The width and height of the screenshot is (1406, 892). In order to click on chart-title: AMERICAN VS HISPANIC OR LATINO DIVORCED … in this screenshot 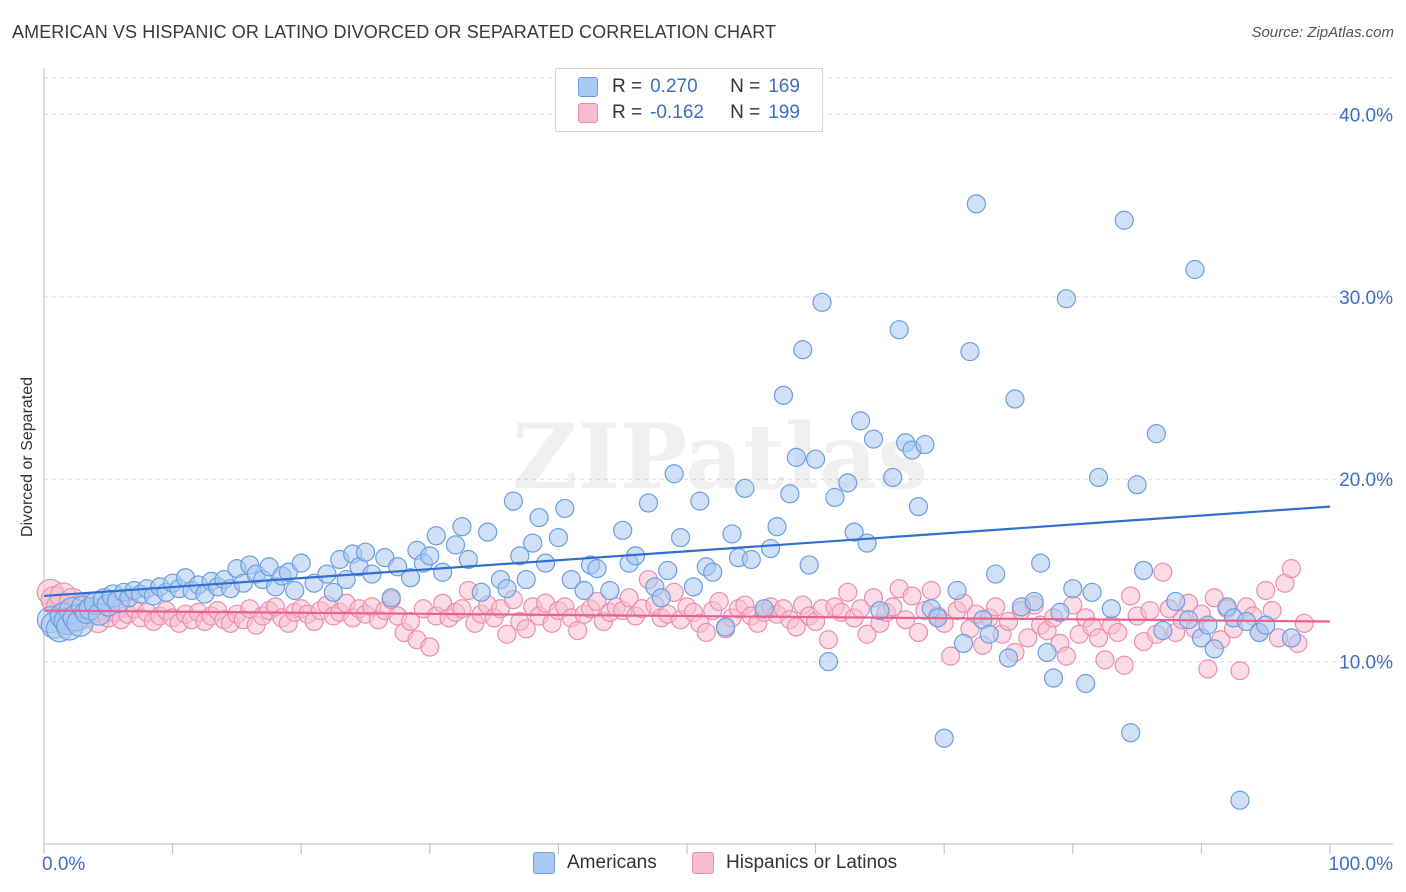, I will do `click(394, 32)`.